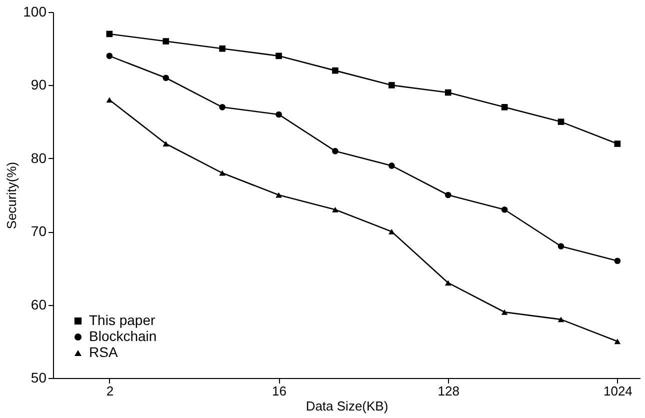  What do you see at coordinates (38, 378) in the screenshot?
I see `y-tick-label: 50` at bounding box center [38, 378].